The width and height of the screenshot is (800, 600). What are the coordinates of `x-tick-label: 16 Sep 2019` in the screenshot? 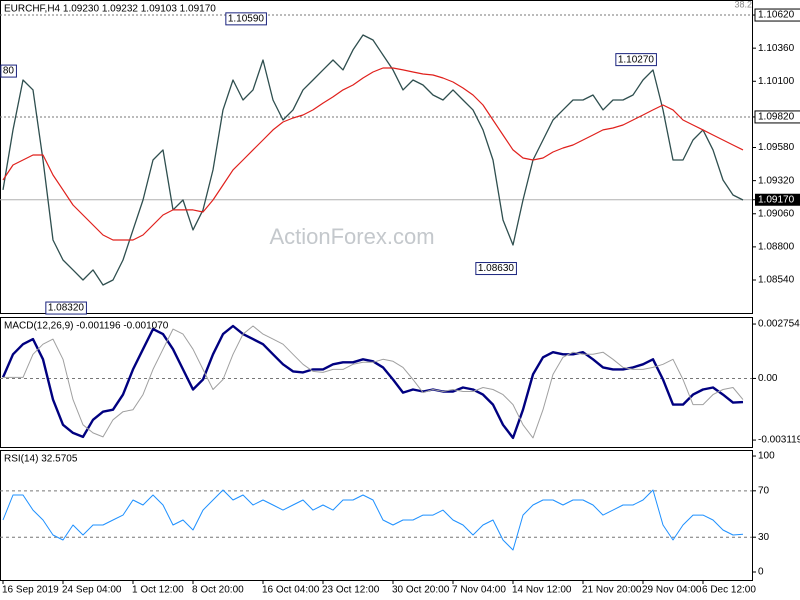 It's located at (30, 590).